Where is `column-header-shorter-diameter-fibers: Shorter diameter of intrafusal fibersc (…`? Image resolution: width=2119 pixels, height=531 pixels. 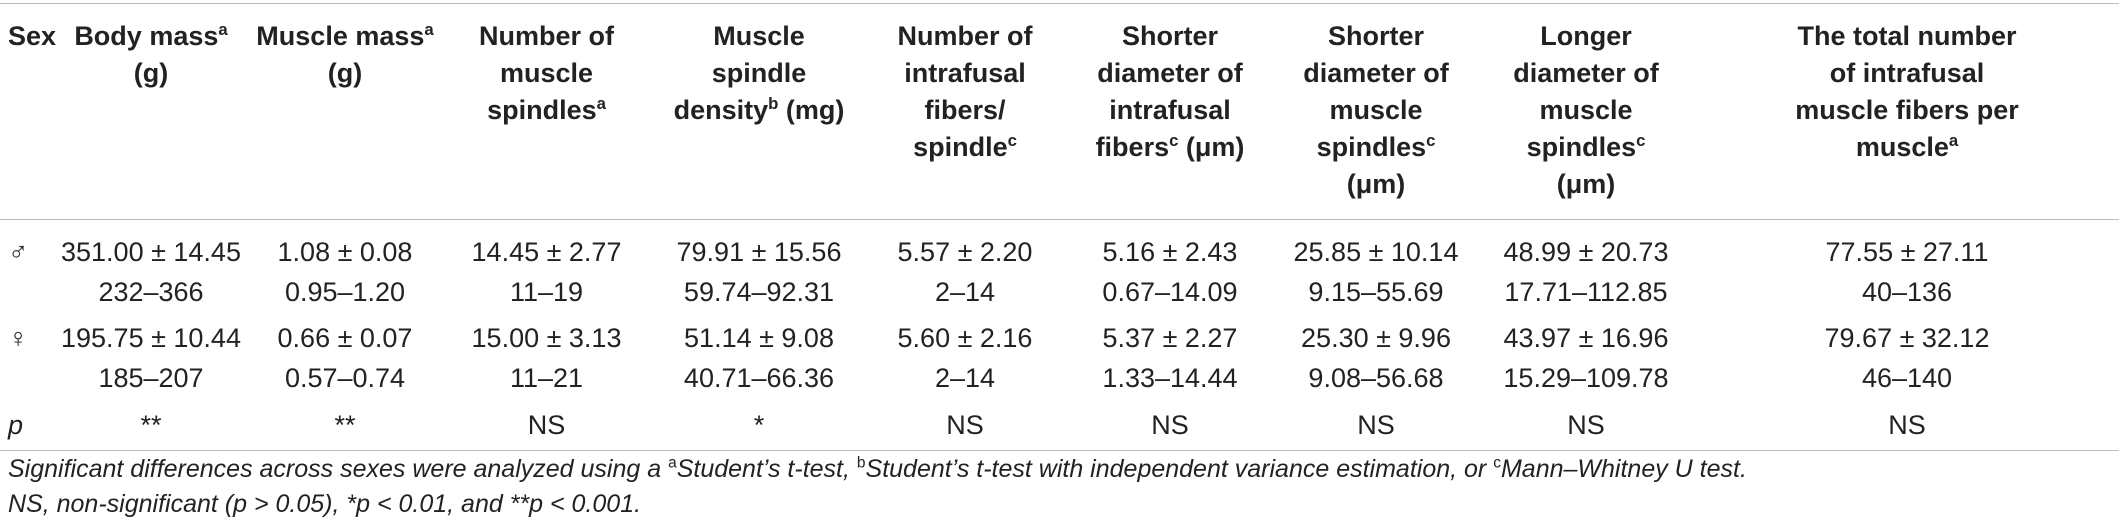
column-header-shorter-diameter-fibers: Shorter diameter of intrafusal fibersc (… is located at coordinates (1170, 111).